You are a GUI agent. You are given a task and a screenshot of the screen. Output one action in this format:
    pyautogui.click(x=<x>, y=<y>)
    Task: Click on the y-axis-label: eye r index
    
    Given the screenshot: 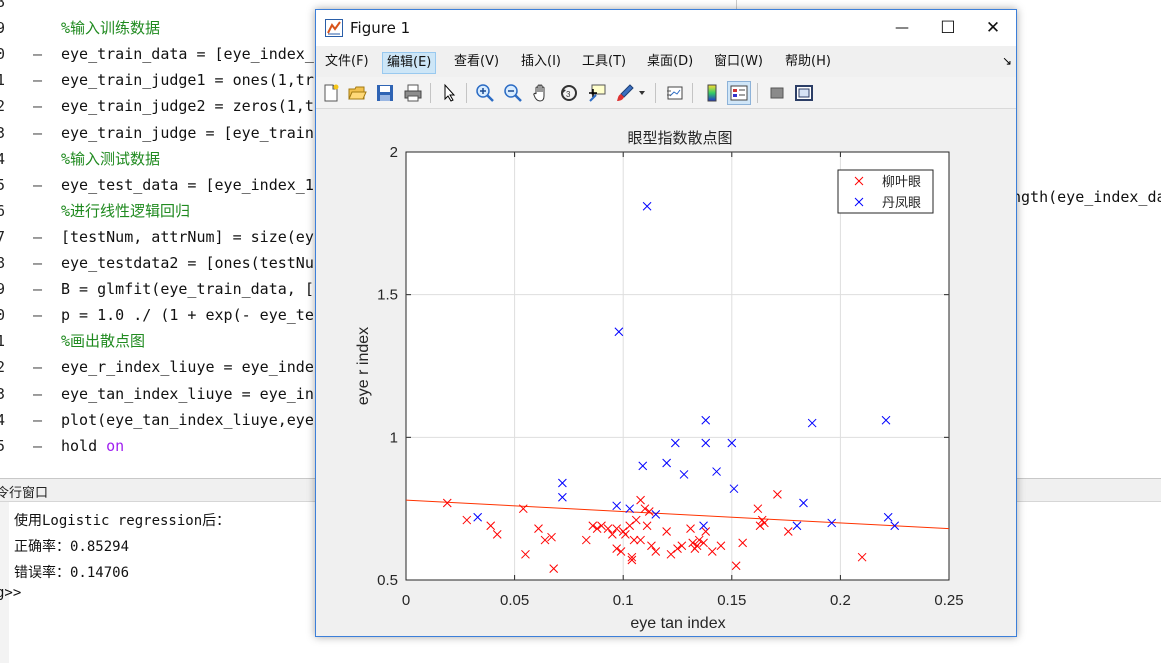 What is the action you would take?
    pyautogui.click(x=363, y=366)
    